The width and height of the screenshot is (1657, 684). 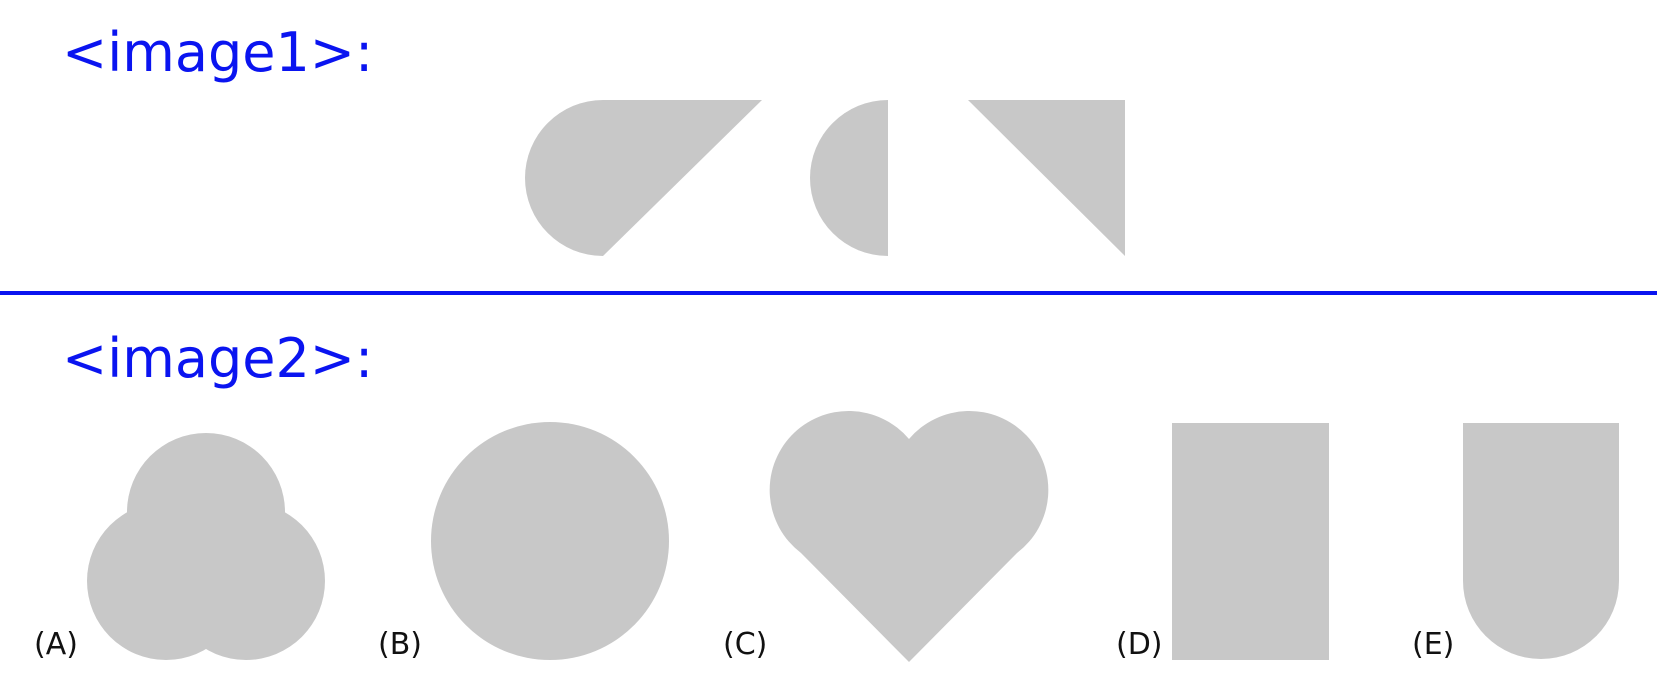 What do you see at coordinates (745, 644) in the screenshot?
I see `option-c-label: (C)` at bounding box center [745, 644].